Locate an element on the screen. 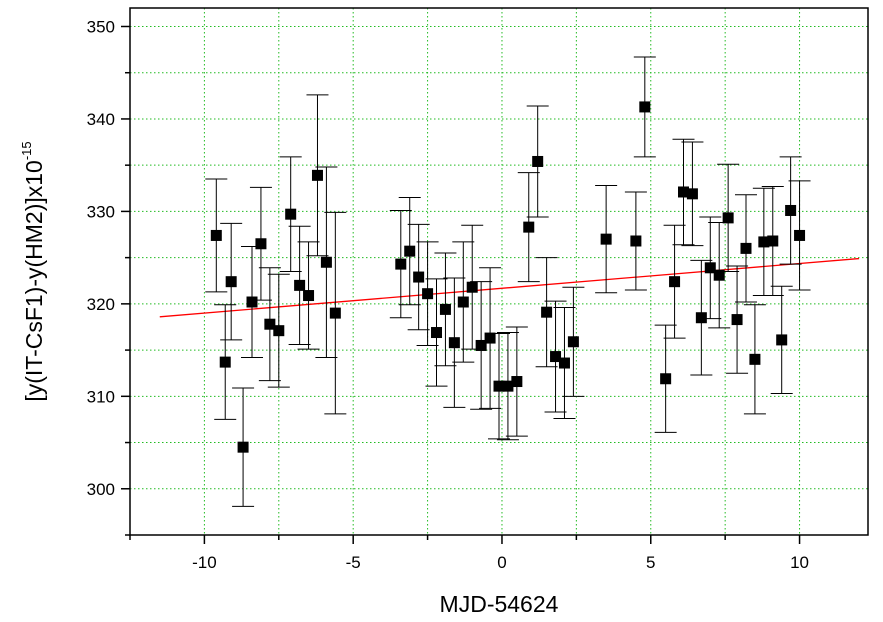 This screenshot has width=883, height=622. x-tick-label: 5 is located at coordinates (650, 562).